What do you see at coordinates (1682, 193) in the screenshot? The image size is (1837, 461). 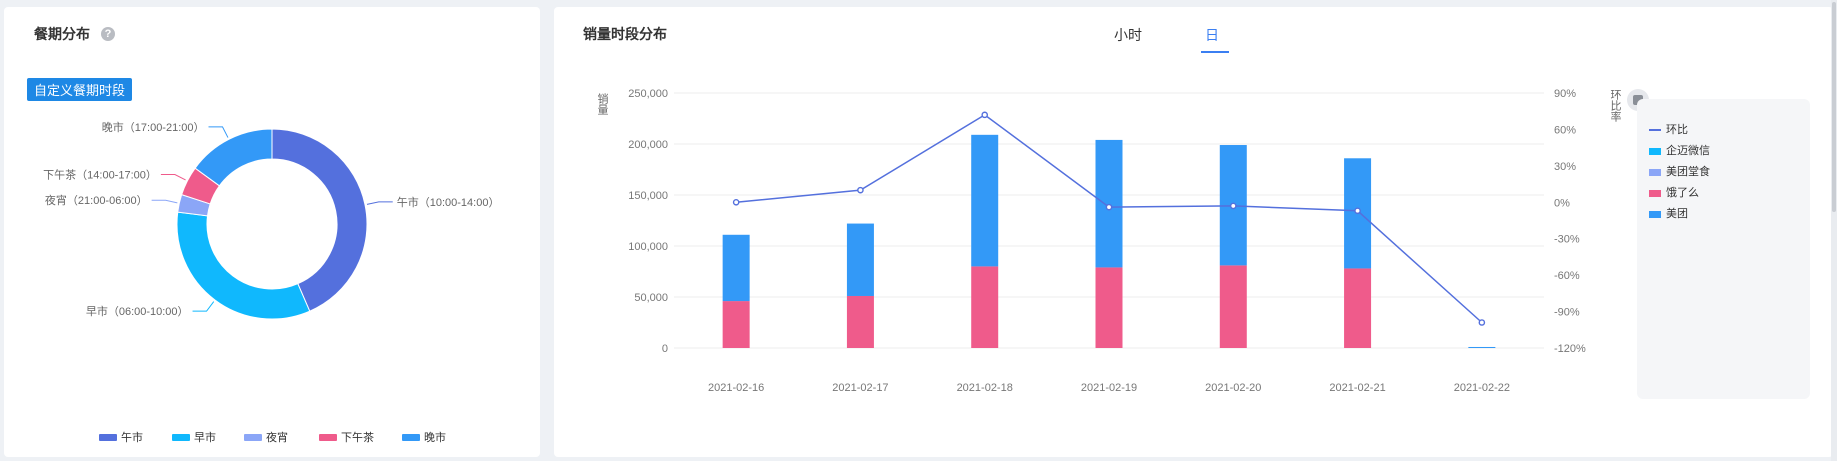 I see `legend-label: 饿了么` at bounding box center [1682, 193].